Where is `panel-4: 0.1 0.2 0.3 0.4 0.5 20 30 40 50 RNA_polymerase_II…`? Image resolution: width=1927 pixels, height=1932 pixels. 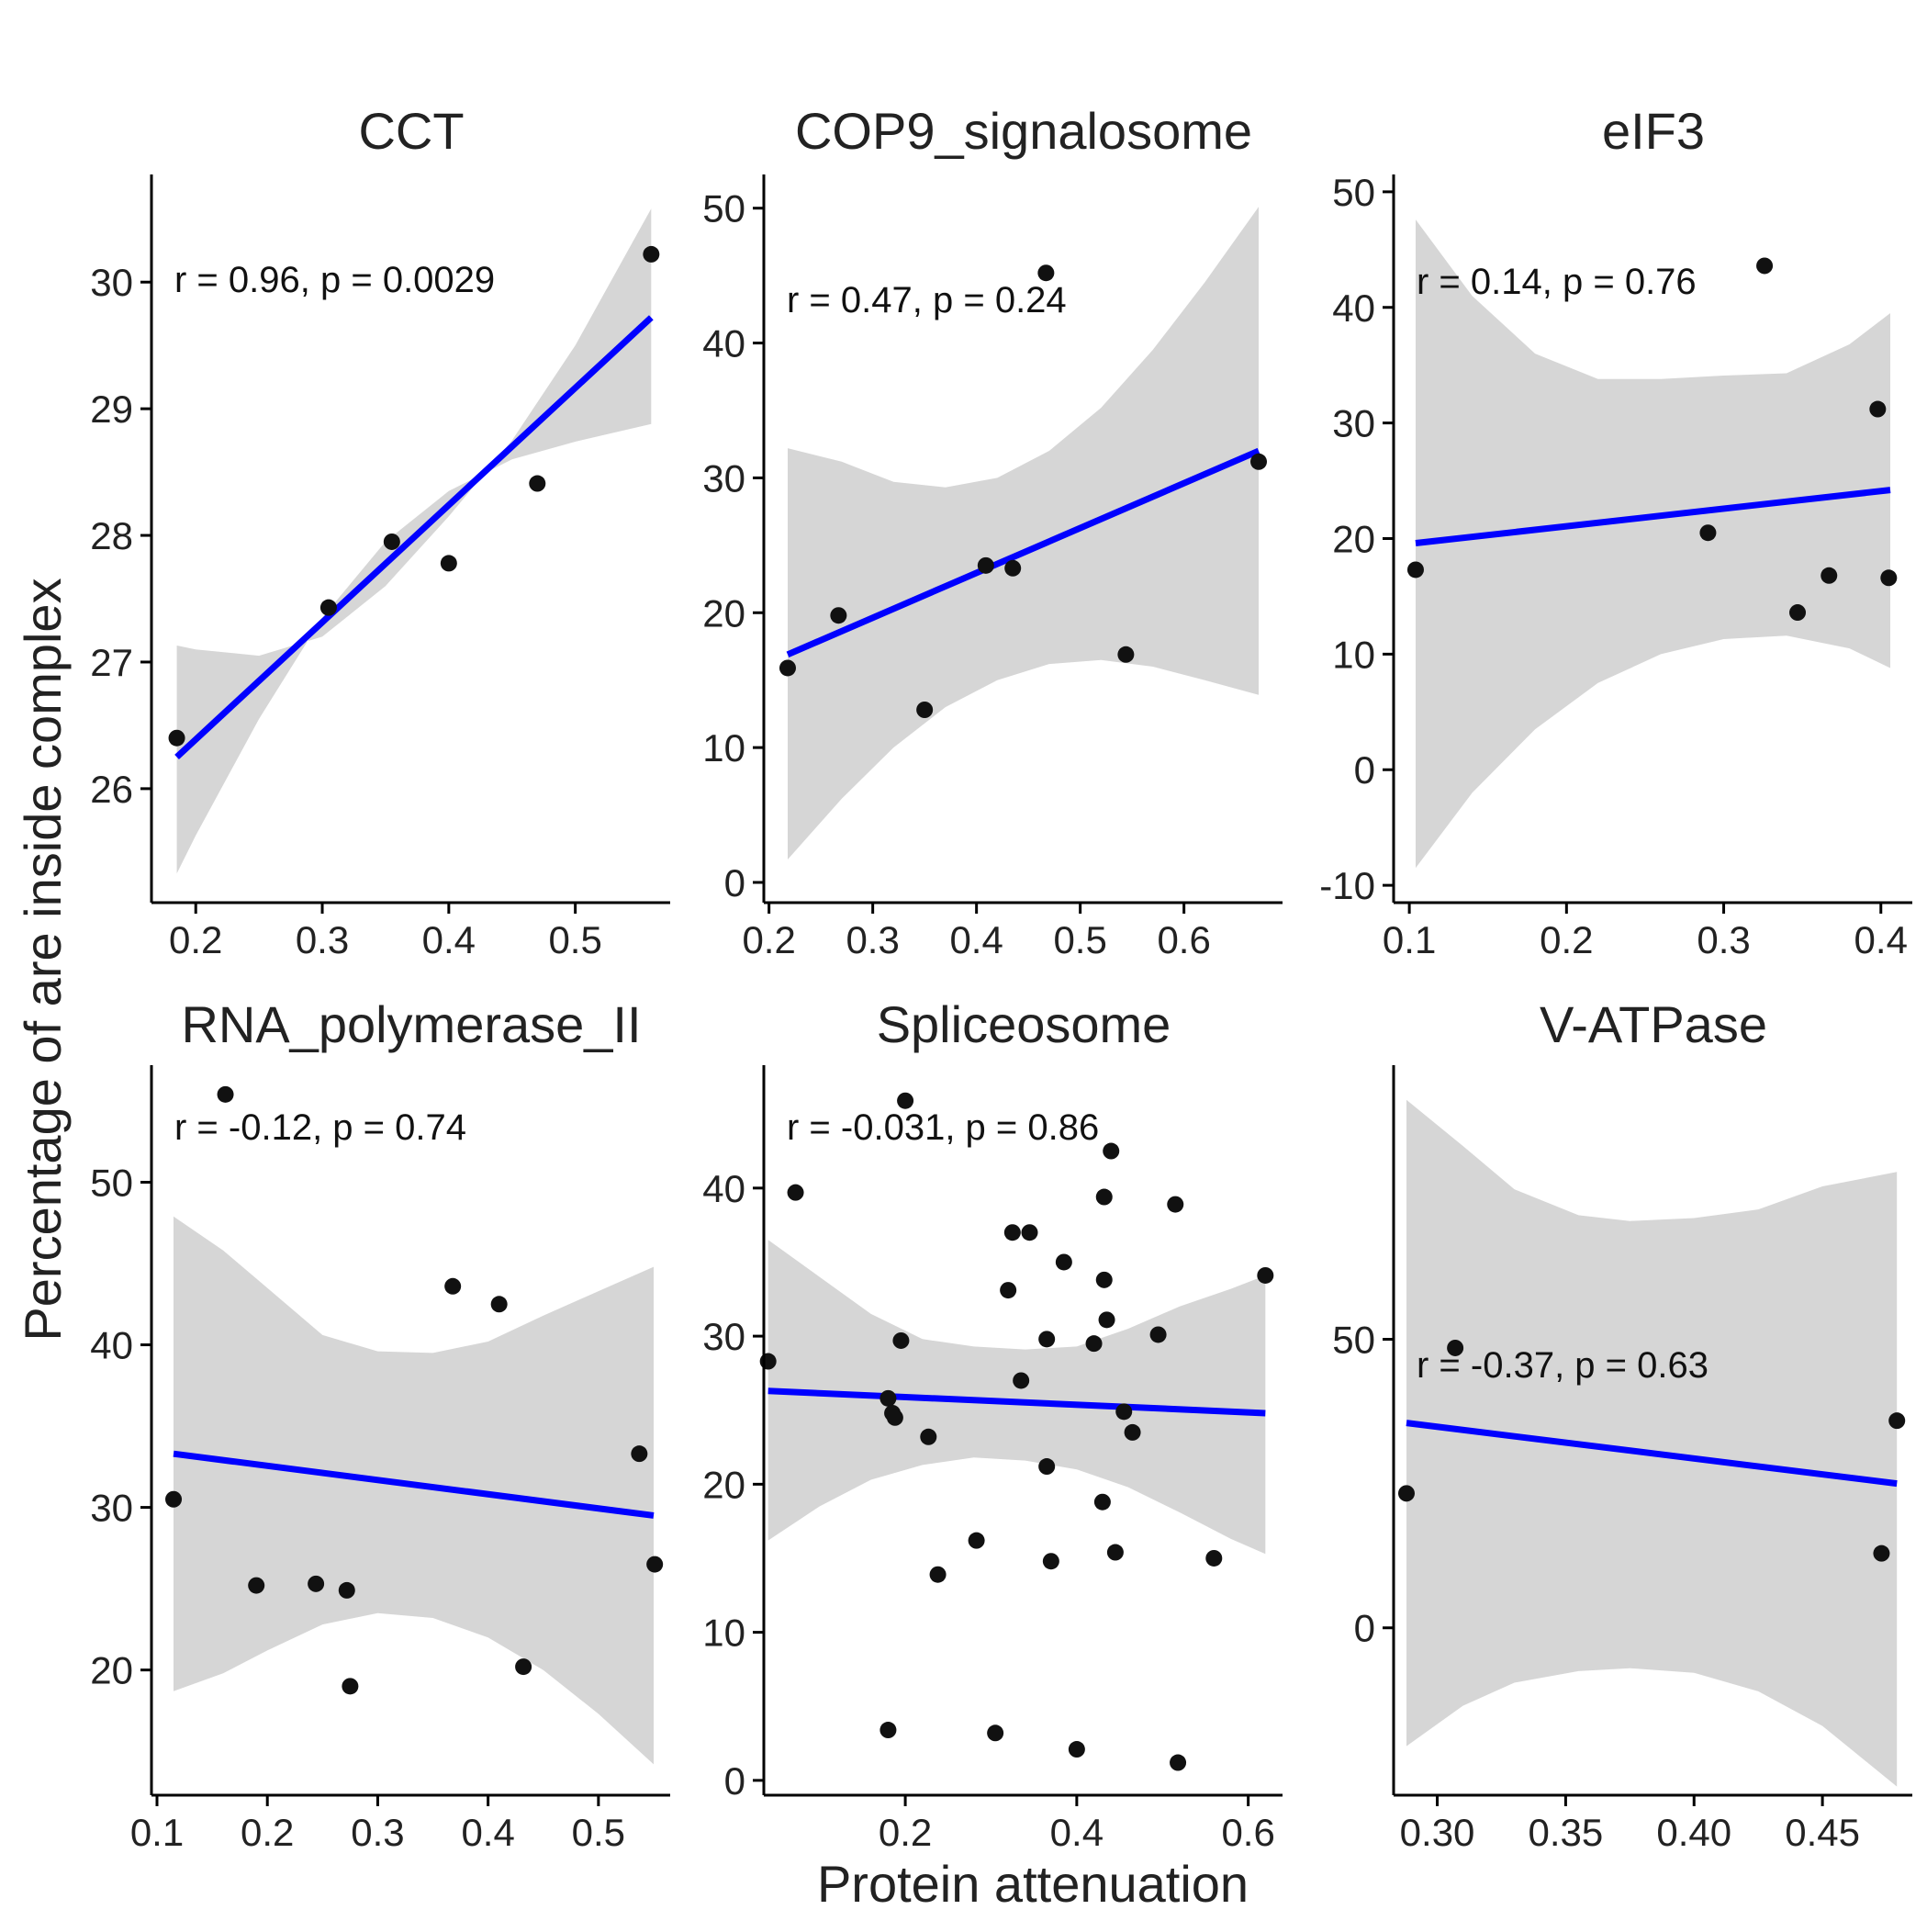 panel-4: 0.1 0.2 0.3 0.4 0.5 20 30 40 50 RNA_polymerase_II… is located at coordinates (380, 1424).